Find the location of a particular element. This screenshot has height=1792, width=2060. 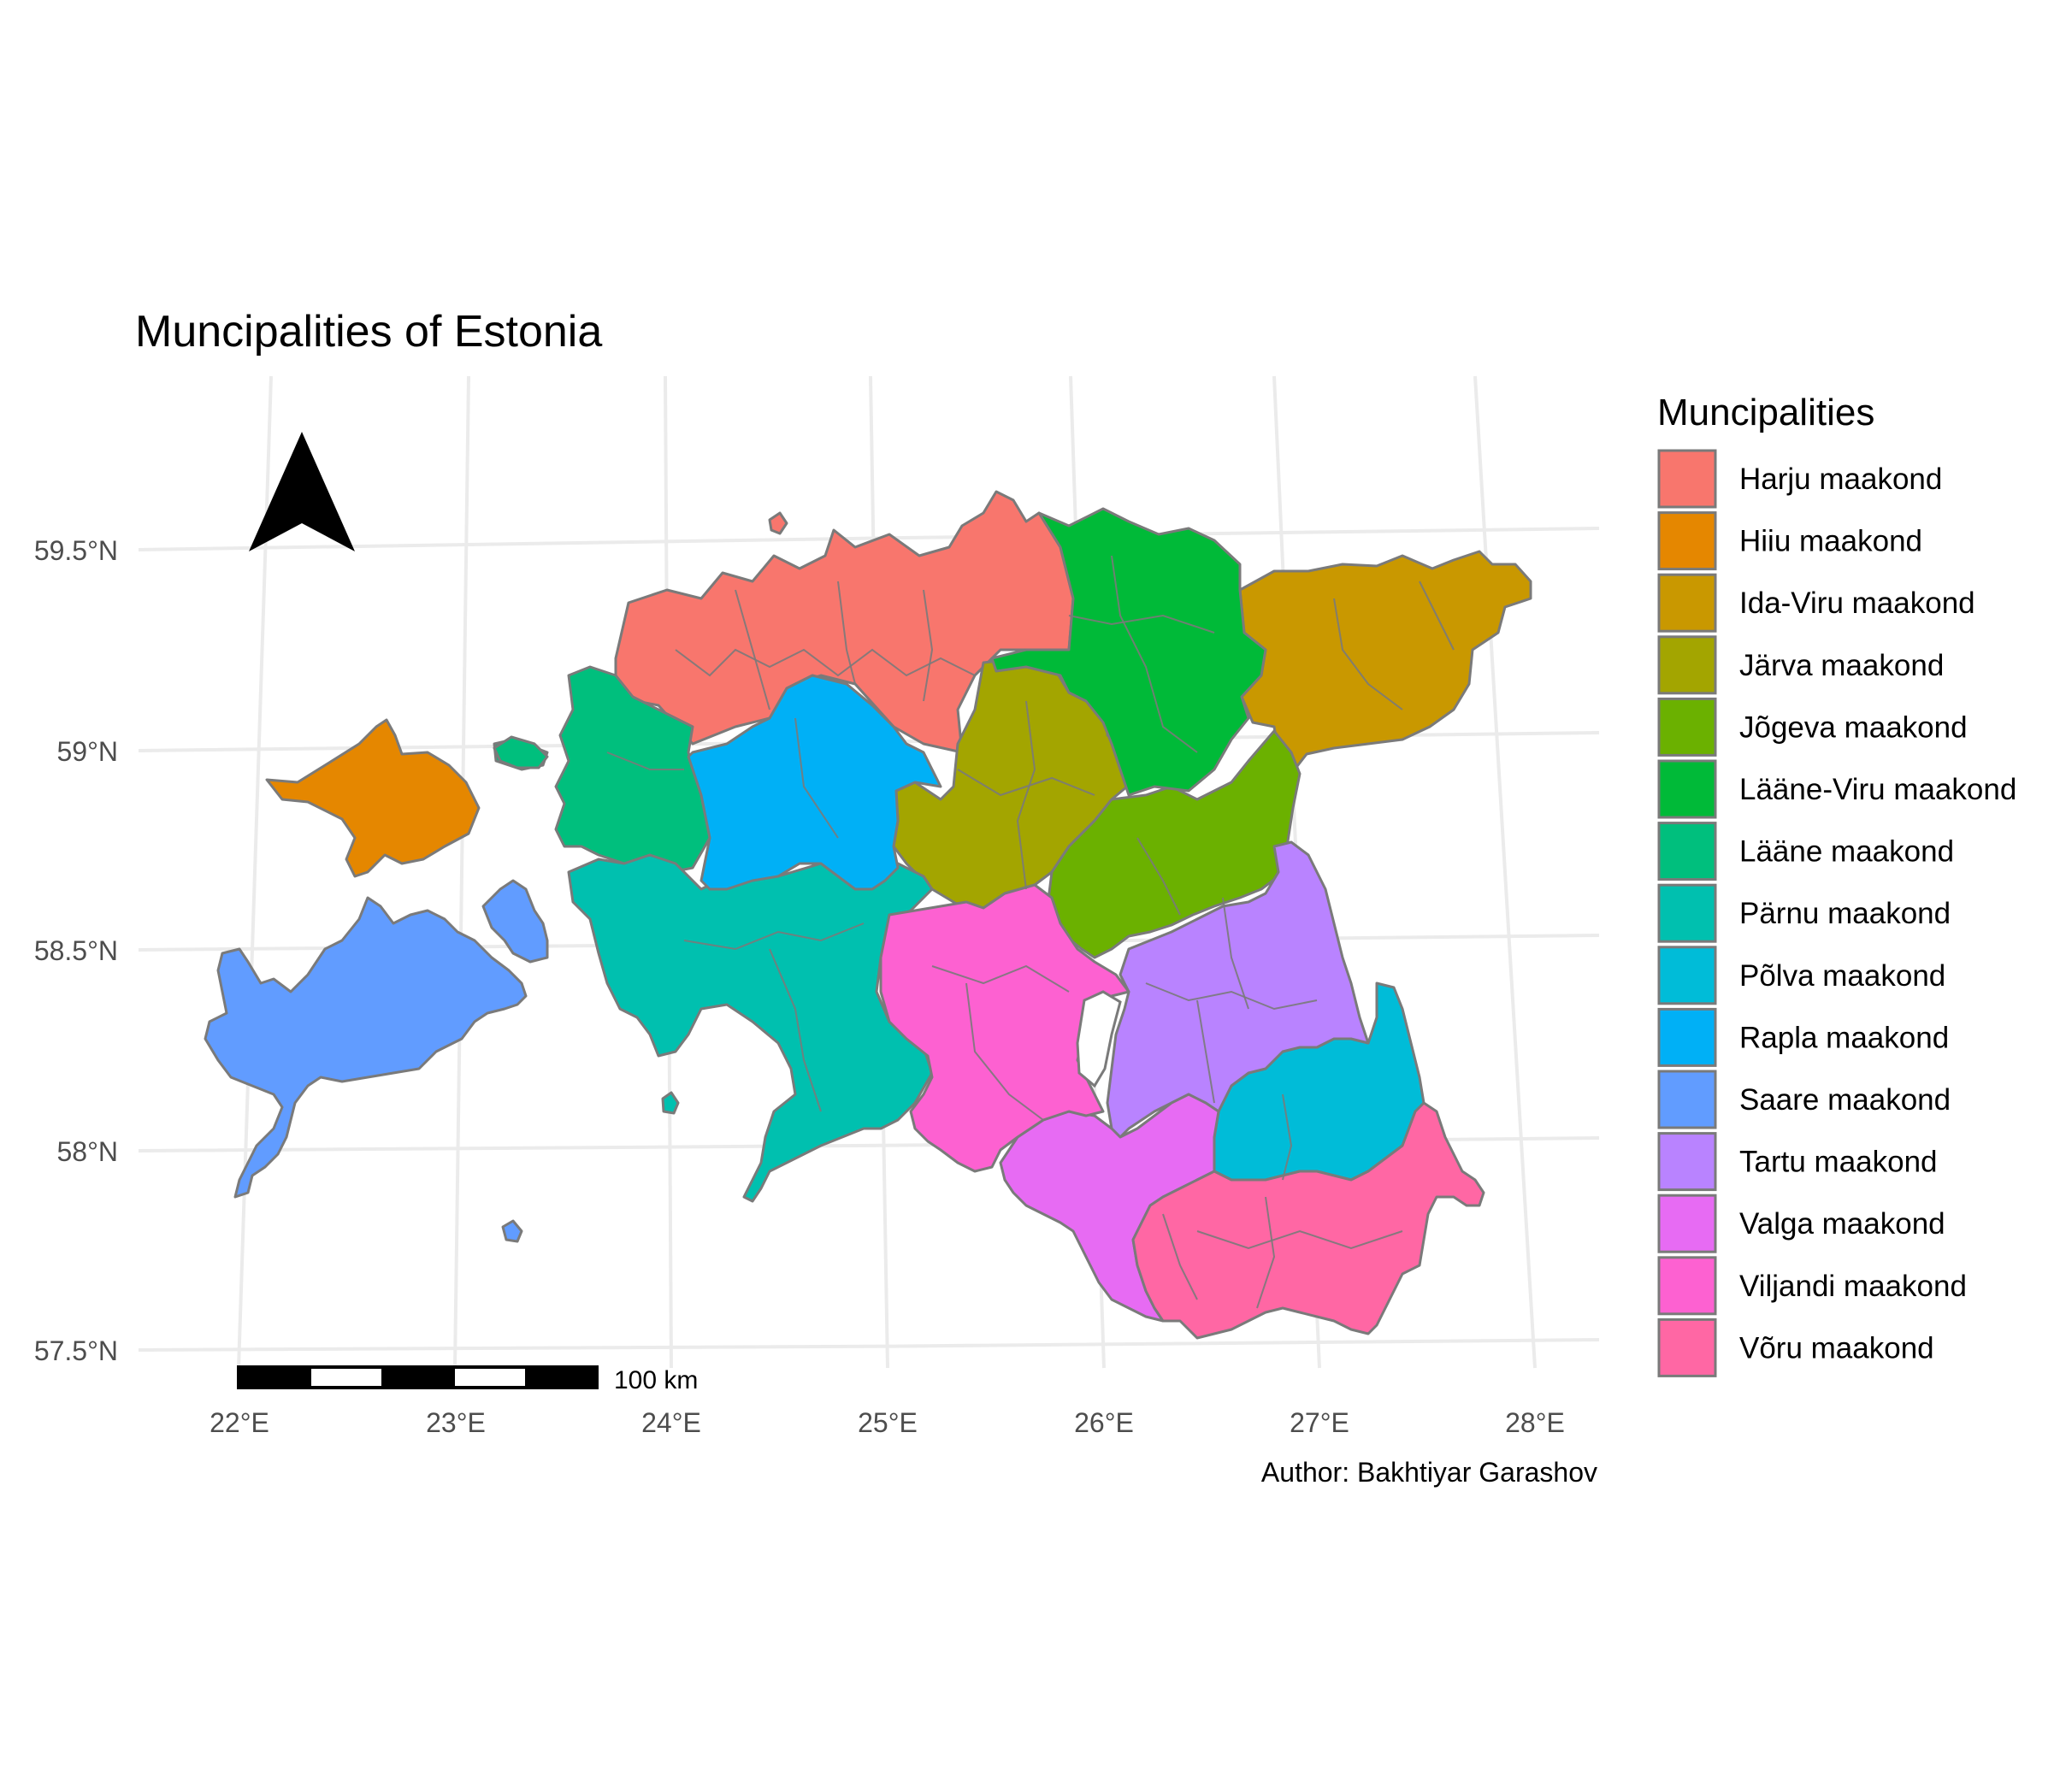

scale-bar-label: 100 km is located at coordinates (656, 1380).